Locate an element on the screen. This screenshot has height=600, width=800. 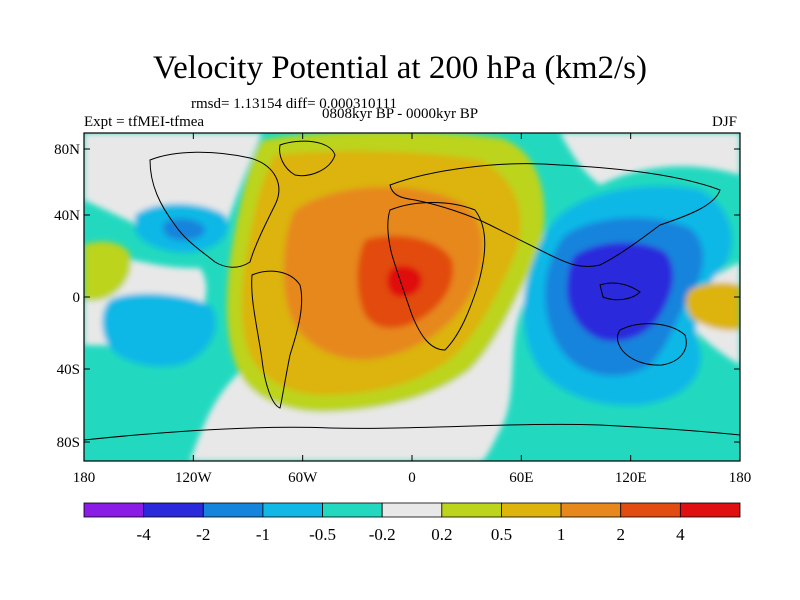
lat-tick-label: 80S is located at coordinates (68, 443).